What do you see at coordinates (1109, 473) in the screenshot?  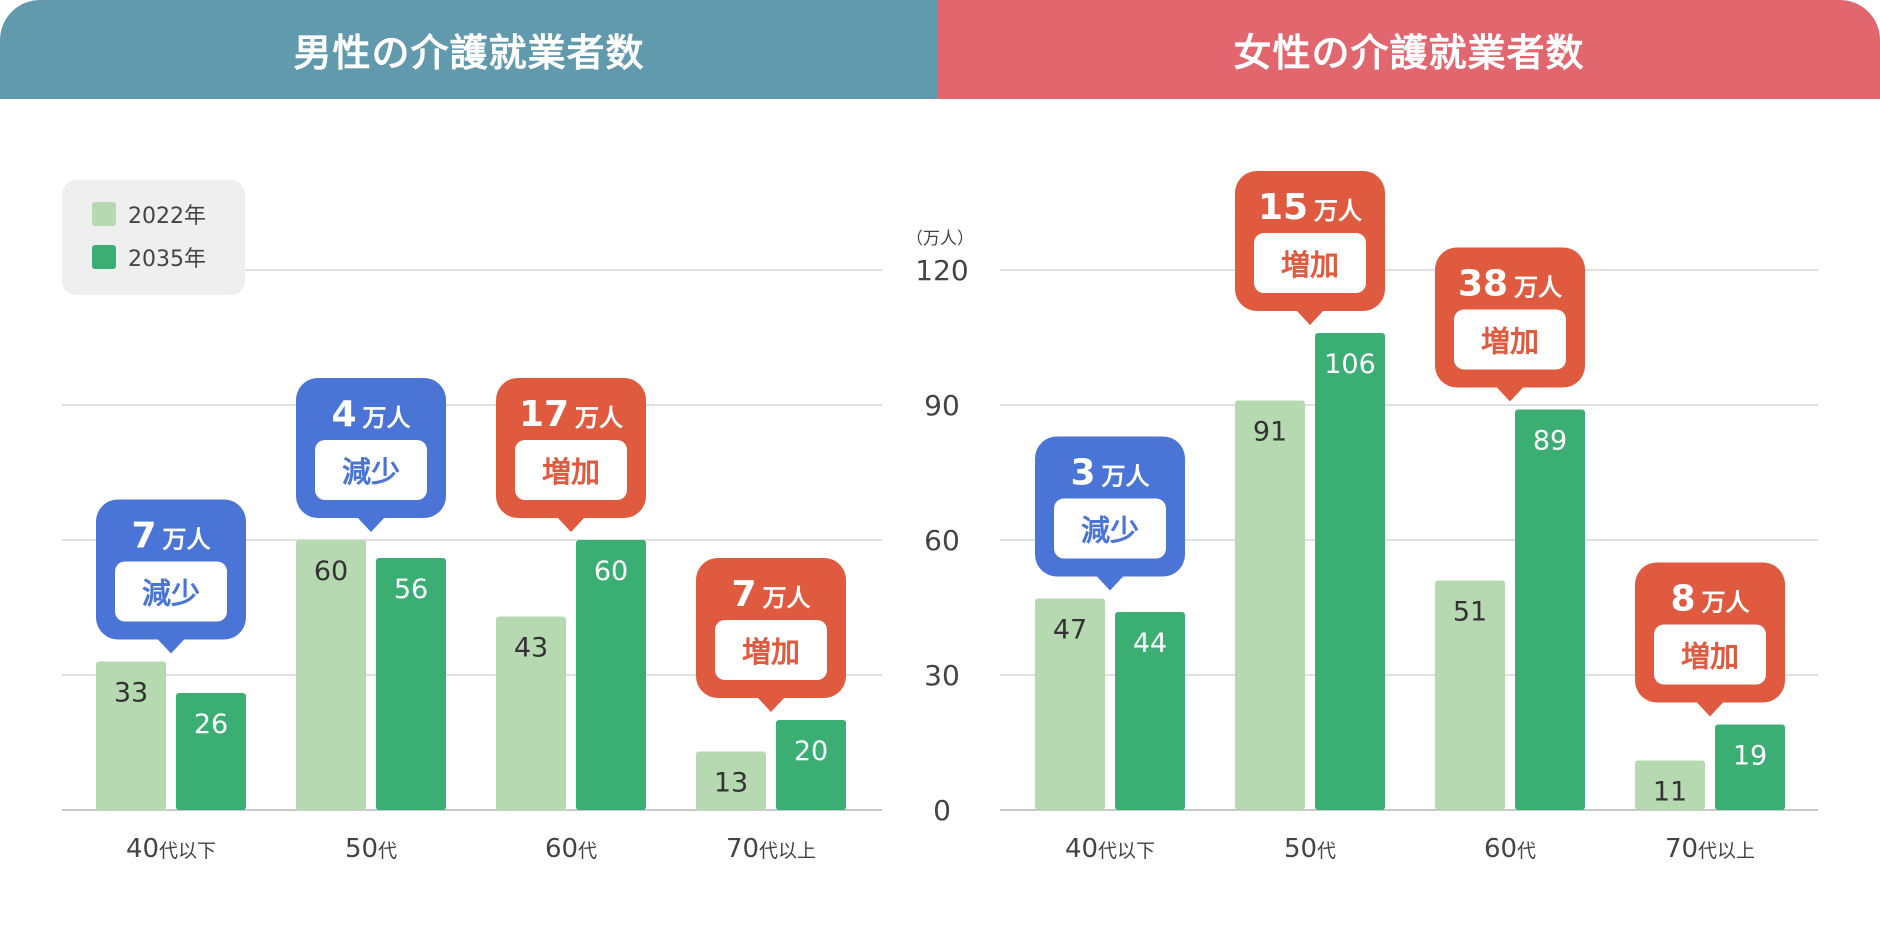 I see `callout-amount: 3 万人` at bounding box center [1109, 473].